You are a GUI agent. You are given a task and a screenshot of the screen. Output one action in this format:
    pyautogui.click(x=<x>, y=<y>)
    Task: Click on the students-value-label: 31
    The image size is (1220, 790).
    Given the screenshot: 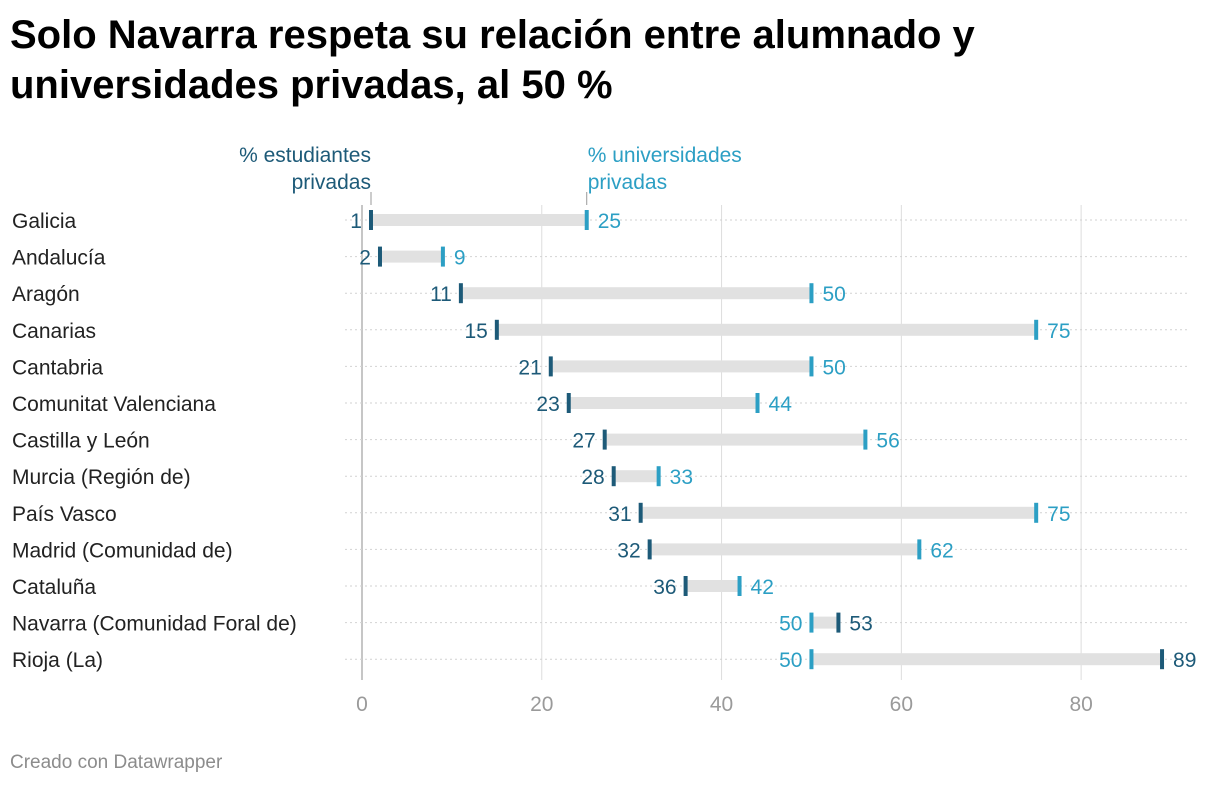 What is the action you would take?
    pyautogui.click(x=619, y=514)
    